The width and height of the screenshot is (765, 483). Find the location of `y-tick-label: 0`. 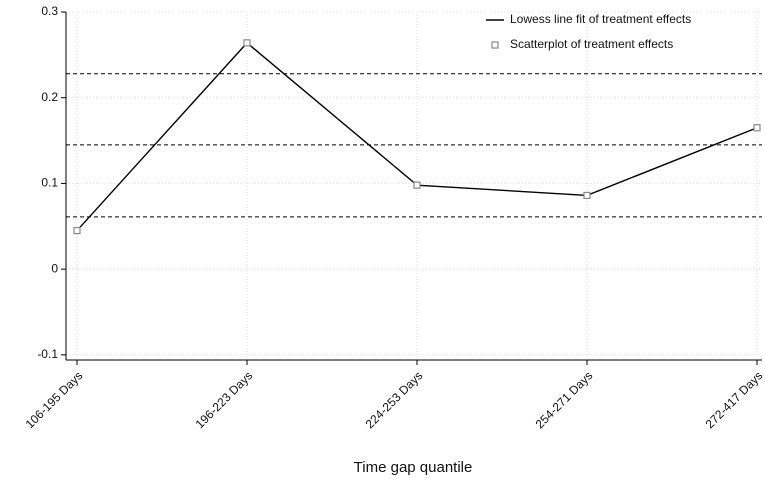

y-tick-label: 0 is located at coordinates (54, 268).